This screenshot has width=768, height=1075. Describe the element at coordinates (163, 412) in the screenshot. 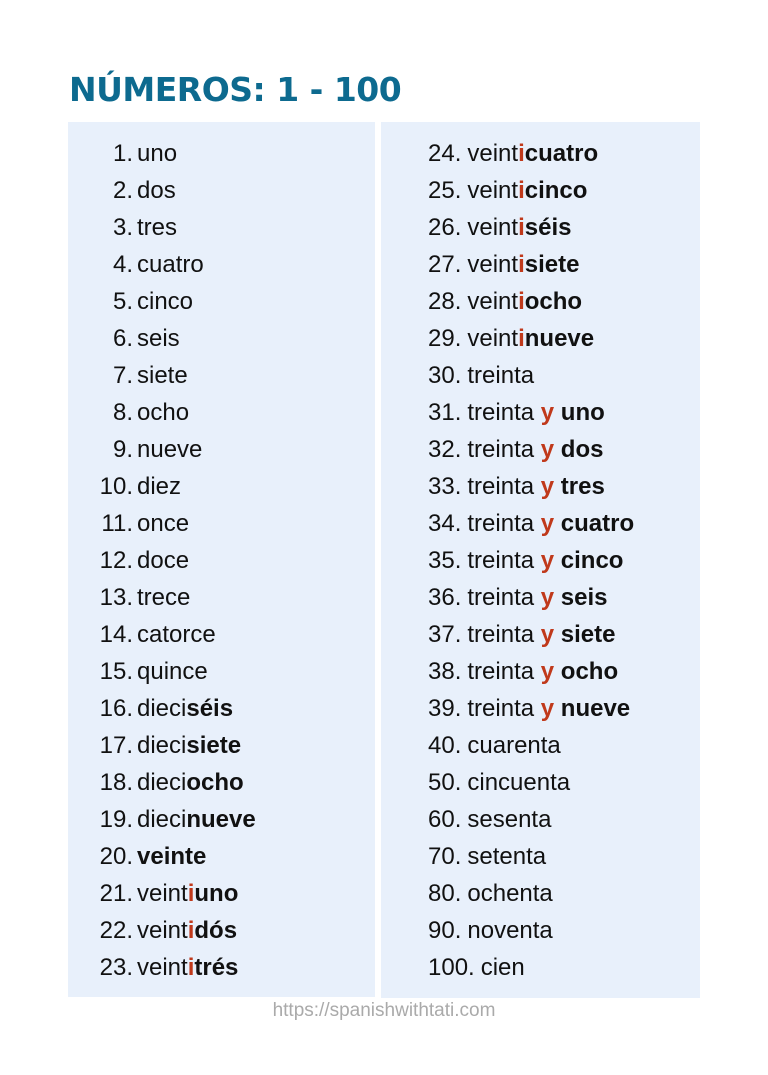

I see `word-part: ocho` at that location.